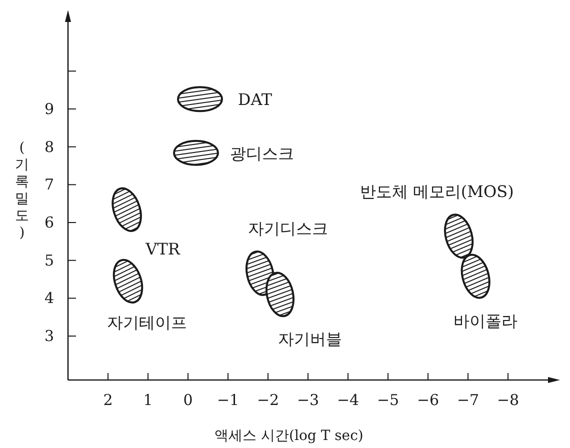 Image resolution: width=570 pixels, height=448 pixels. What do you see at coordinates (288, 228) in the screenshot?
I see `annotation: 자기디스크` at bounding box center [288, 228].